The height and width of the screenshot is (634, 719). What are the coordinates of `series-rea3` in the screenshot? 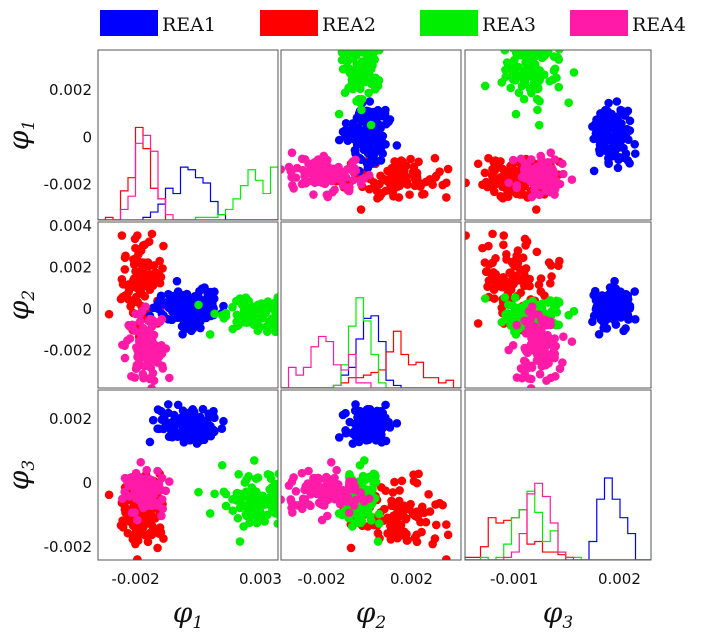 It's located at (359, 85).